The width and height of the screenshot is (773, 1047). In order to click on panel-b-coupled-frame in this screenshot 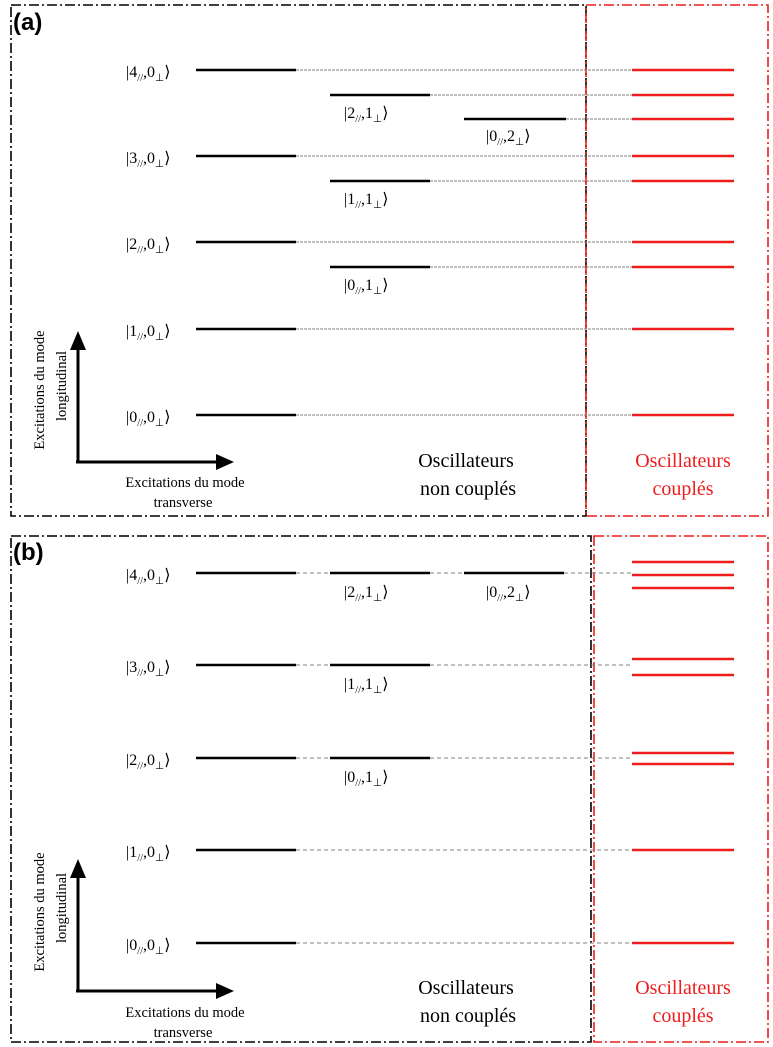, I will do `click(681, 789)`.